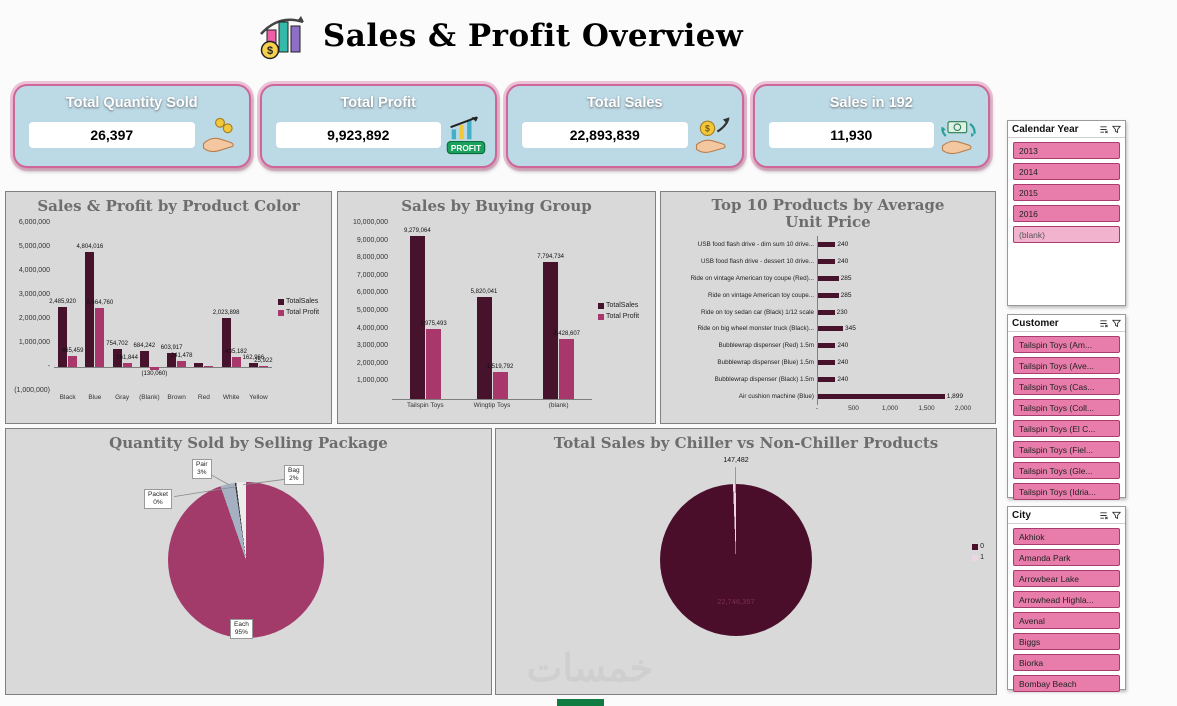  I want to click on slicer-item: Biorka, so click(1066, 662).